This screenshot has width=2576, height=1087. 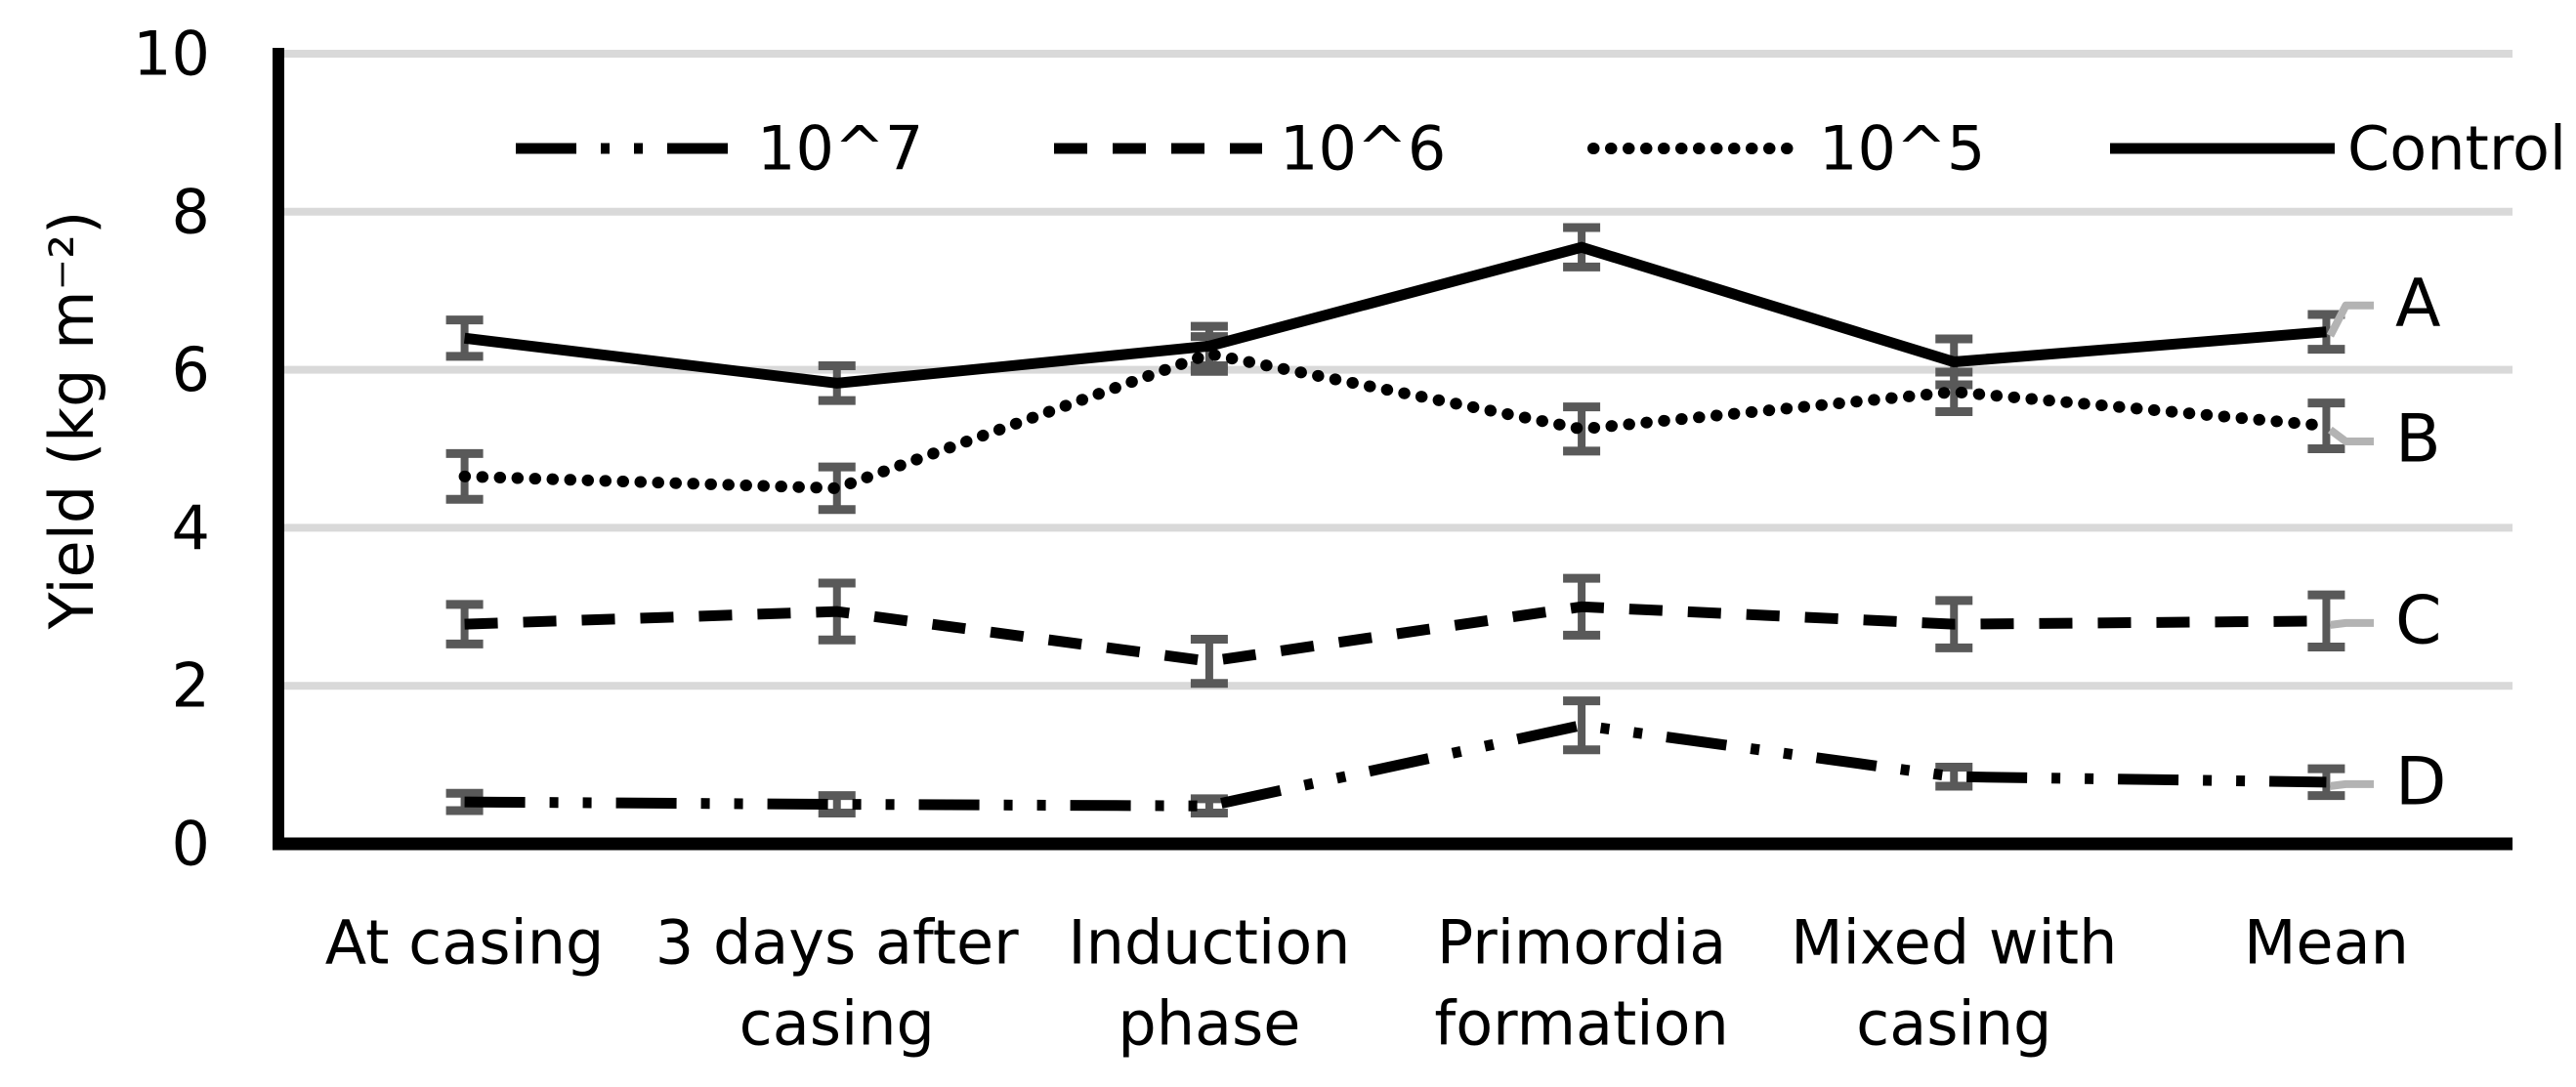 What do you see at coordinates (719, 149) in the screenshot?
I see `legend-item: 10^7` at bounding box center [719, 149].